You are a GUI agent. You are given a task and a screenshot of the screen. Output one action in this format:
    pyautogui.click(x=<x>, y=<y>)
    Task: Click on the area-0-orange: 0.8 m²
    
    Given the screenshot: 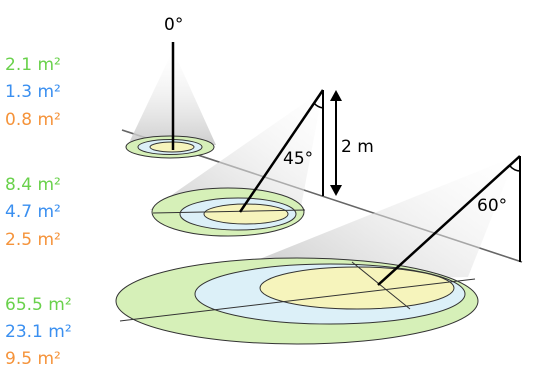 What is the action you would take?
    pyautogui.click(x=33, y=120)
    